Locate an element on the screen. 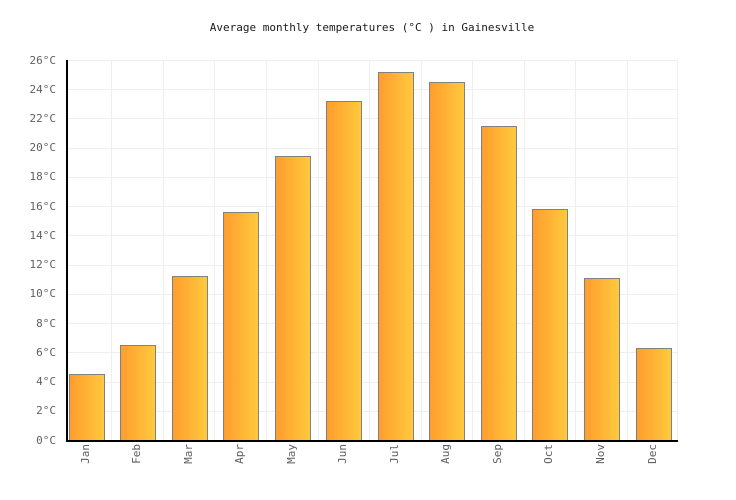 This screenshot has width=736, height=500. bar-jul is located at coordinates (395, 255).